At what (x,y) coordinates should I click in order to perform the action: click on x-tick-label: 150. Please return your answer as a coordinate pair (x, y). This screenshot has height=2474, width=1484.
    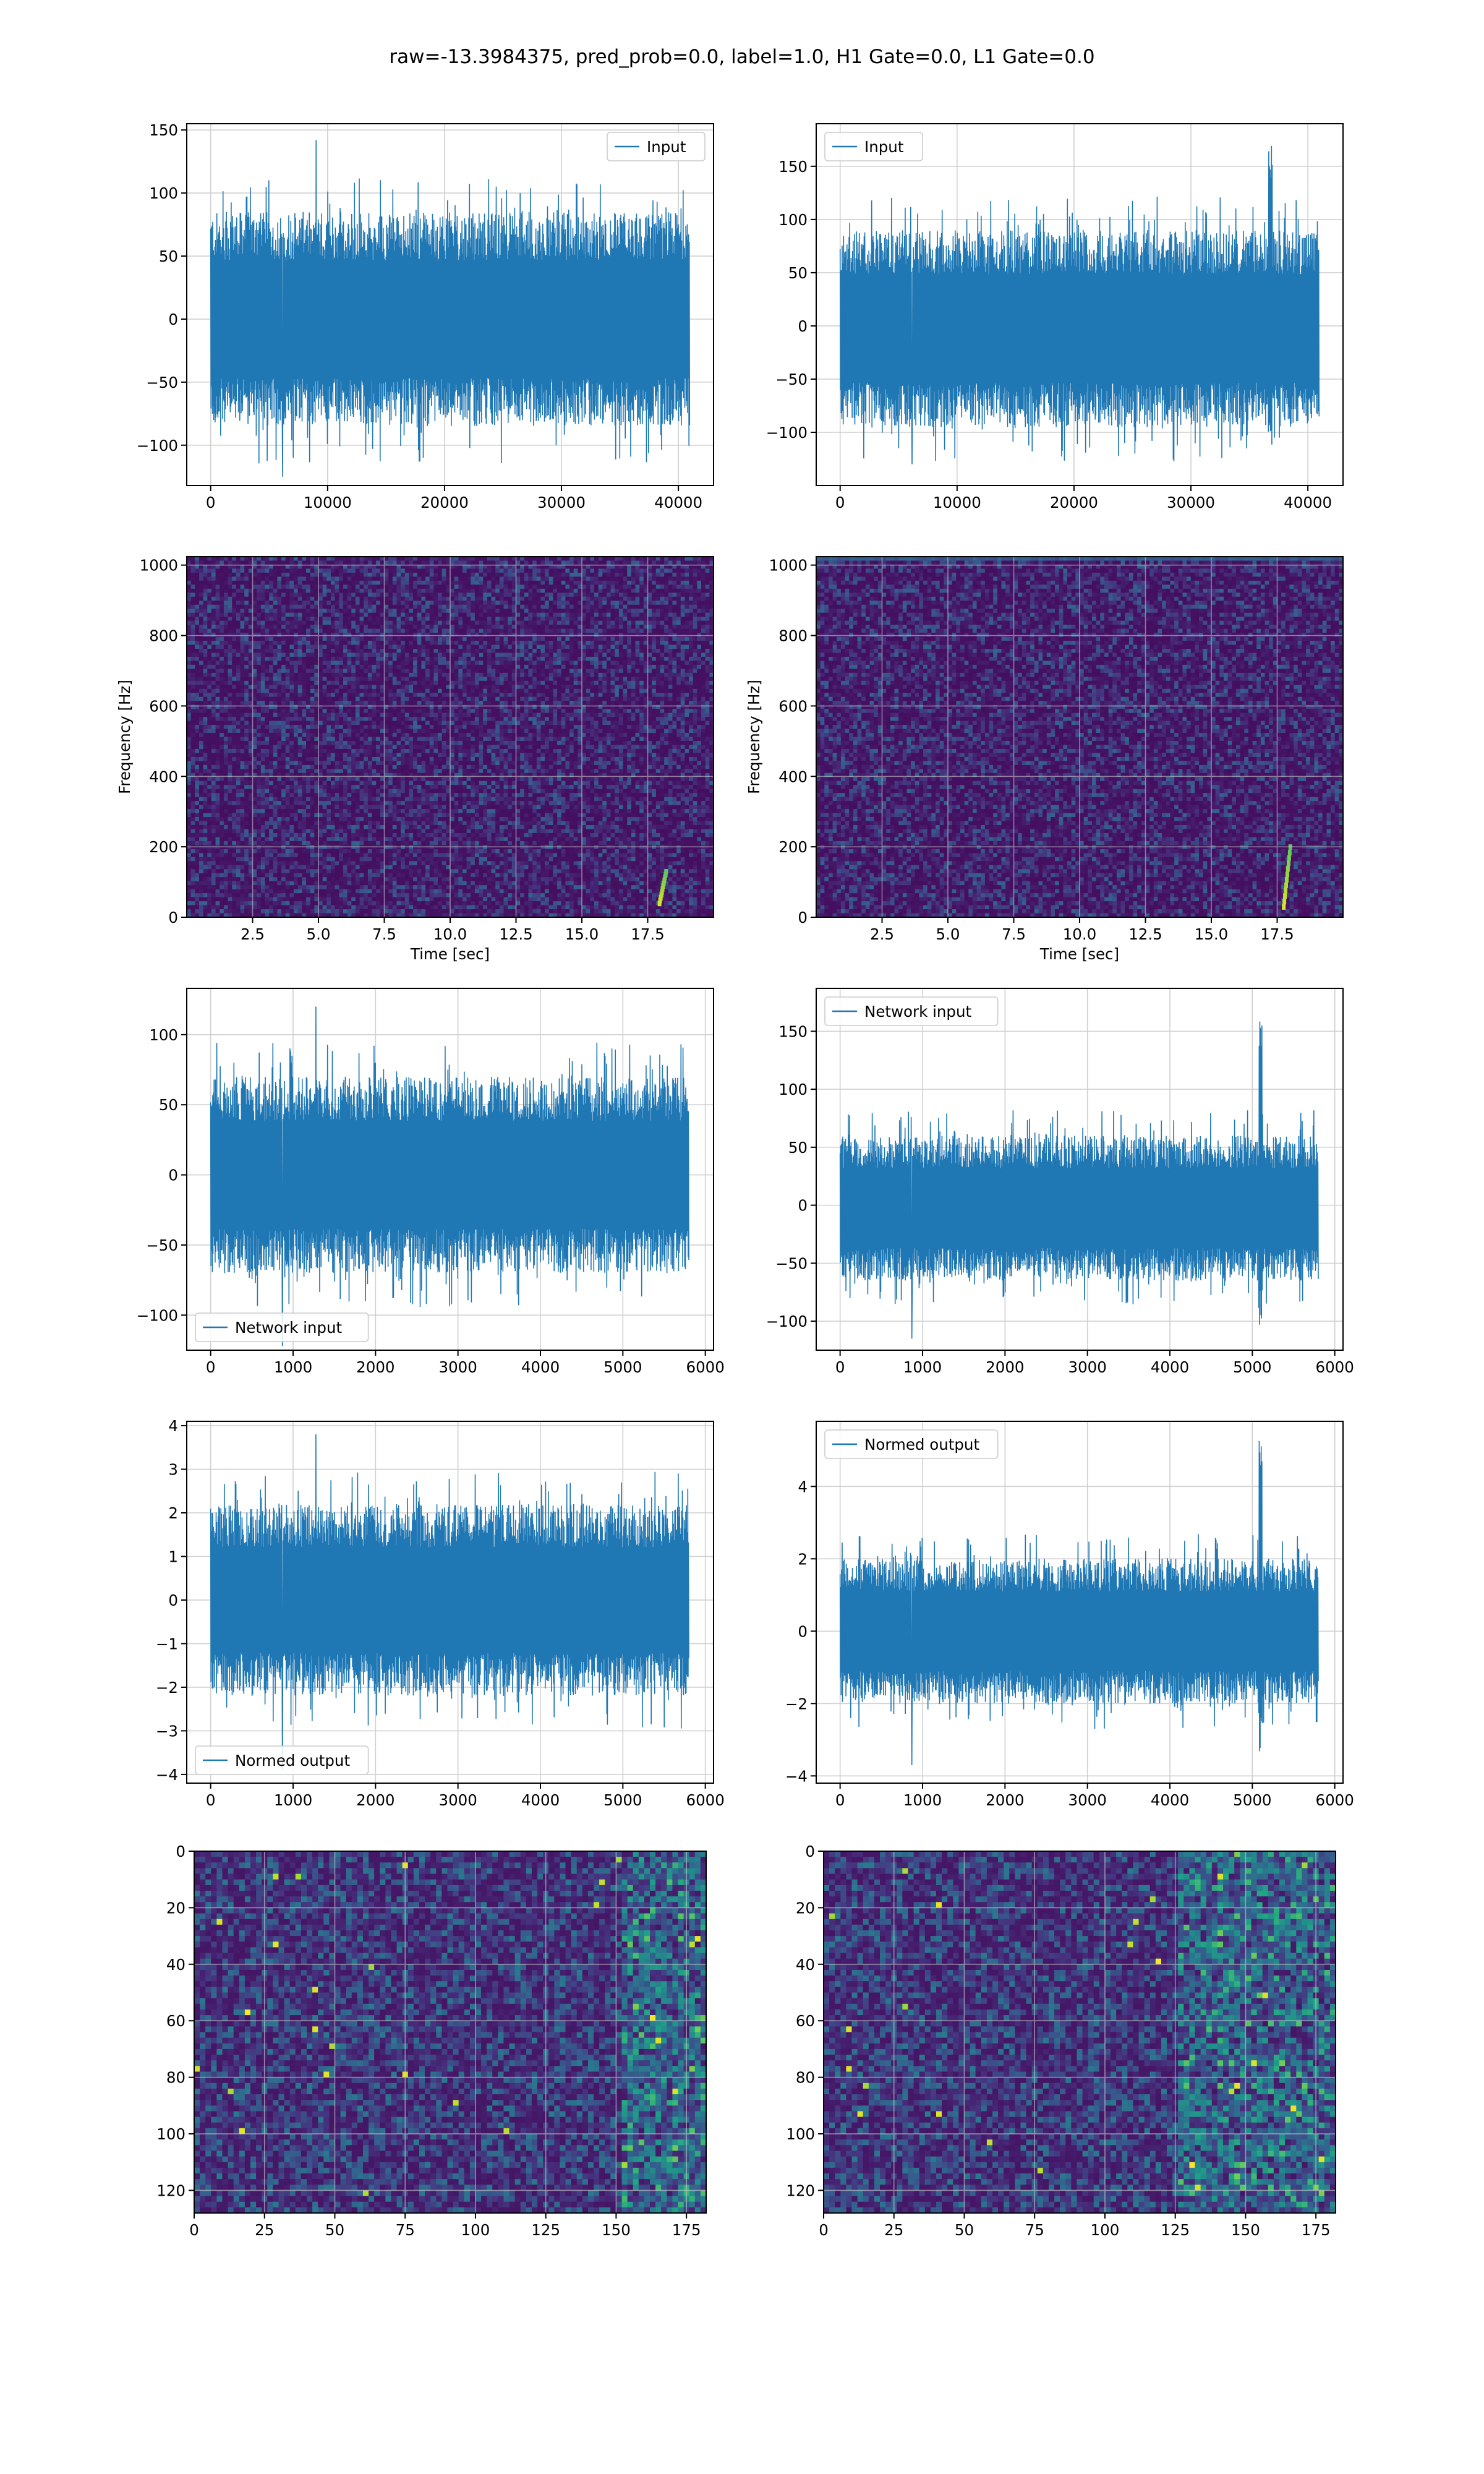
    Looking at the image, I should click on (616, 2230).